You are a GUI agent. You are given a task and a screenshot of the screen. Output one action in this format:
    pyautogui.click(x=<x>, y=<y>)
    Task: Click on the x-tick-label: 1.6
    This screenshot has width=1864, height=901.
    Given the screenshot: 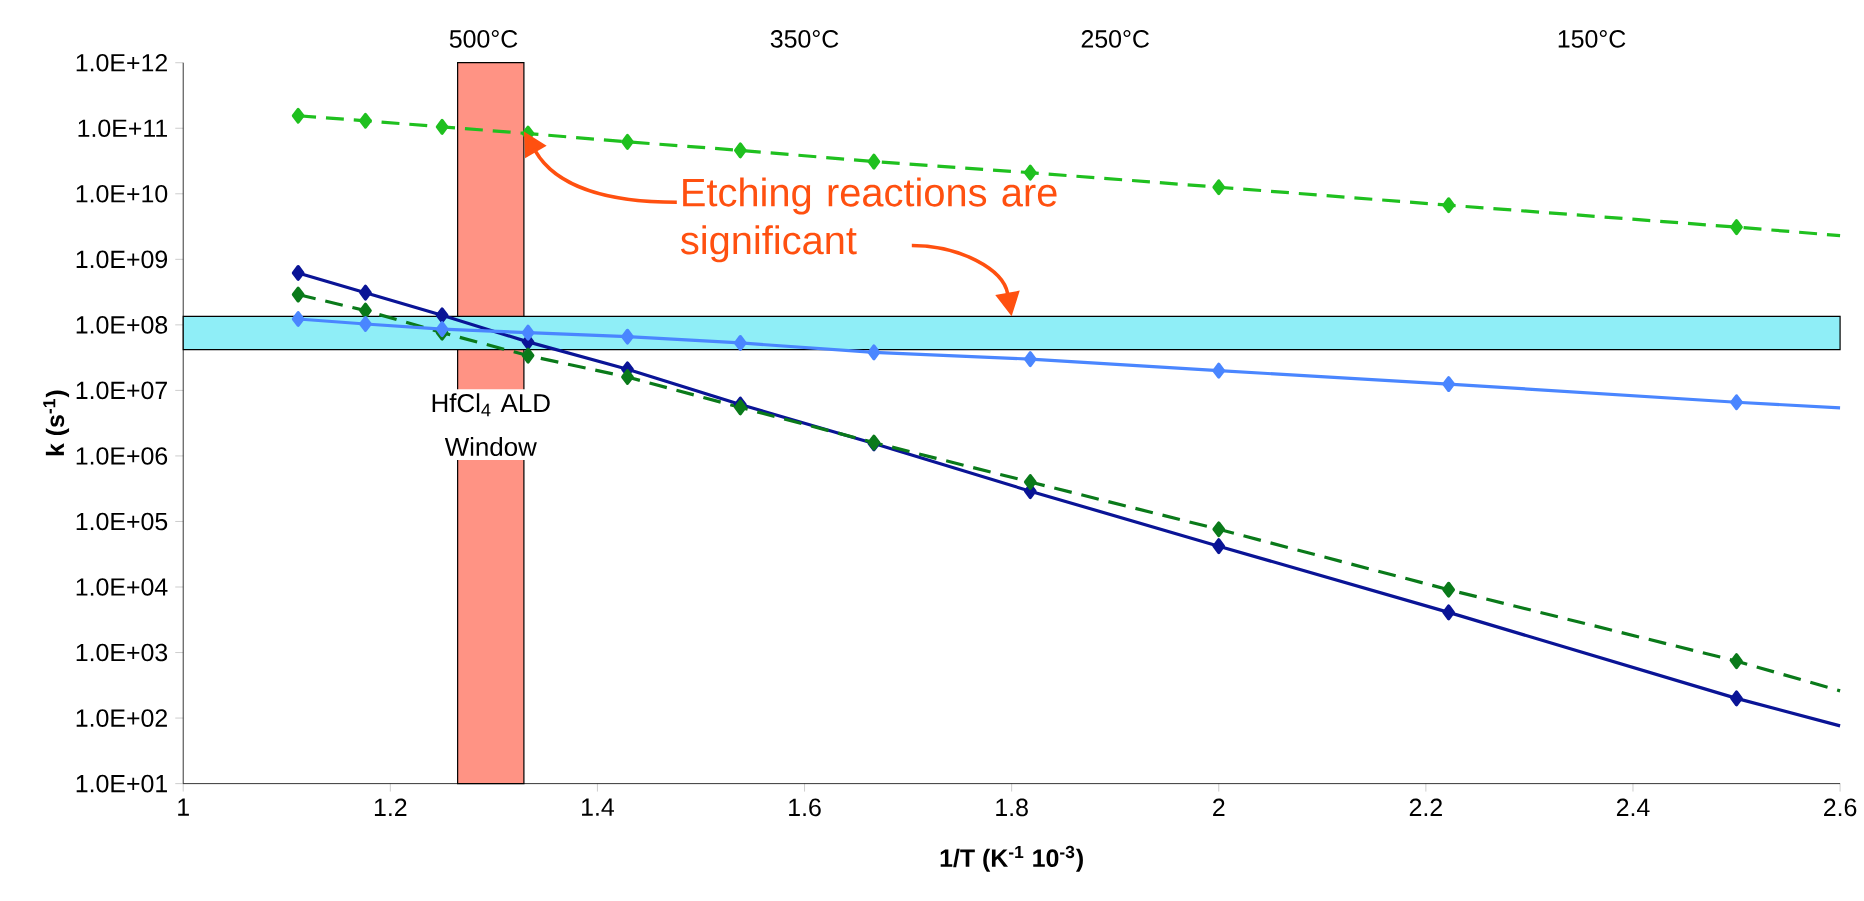 What is the action you would take?
    pyautogui.click(x=805, y=807)
    